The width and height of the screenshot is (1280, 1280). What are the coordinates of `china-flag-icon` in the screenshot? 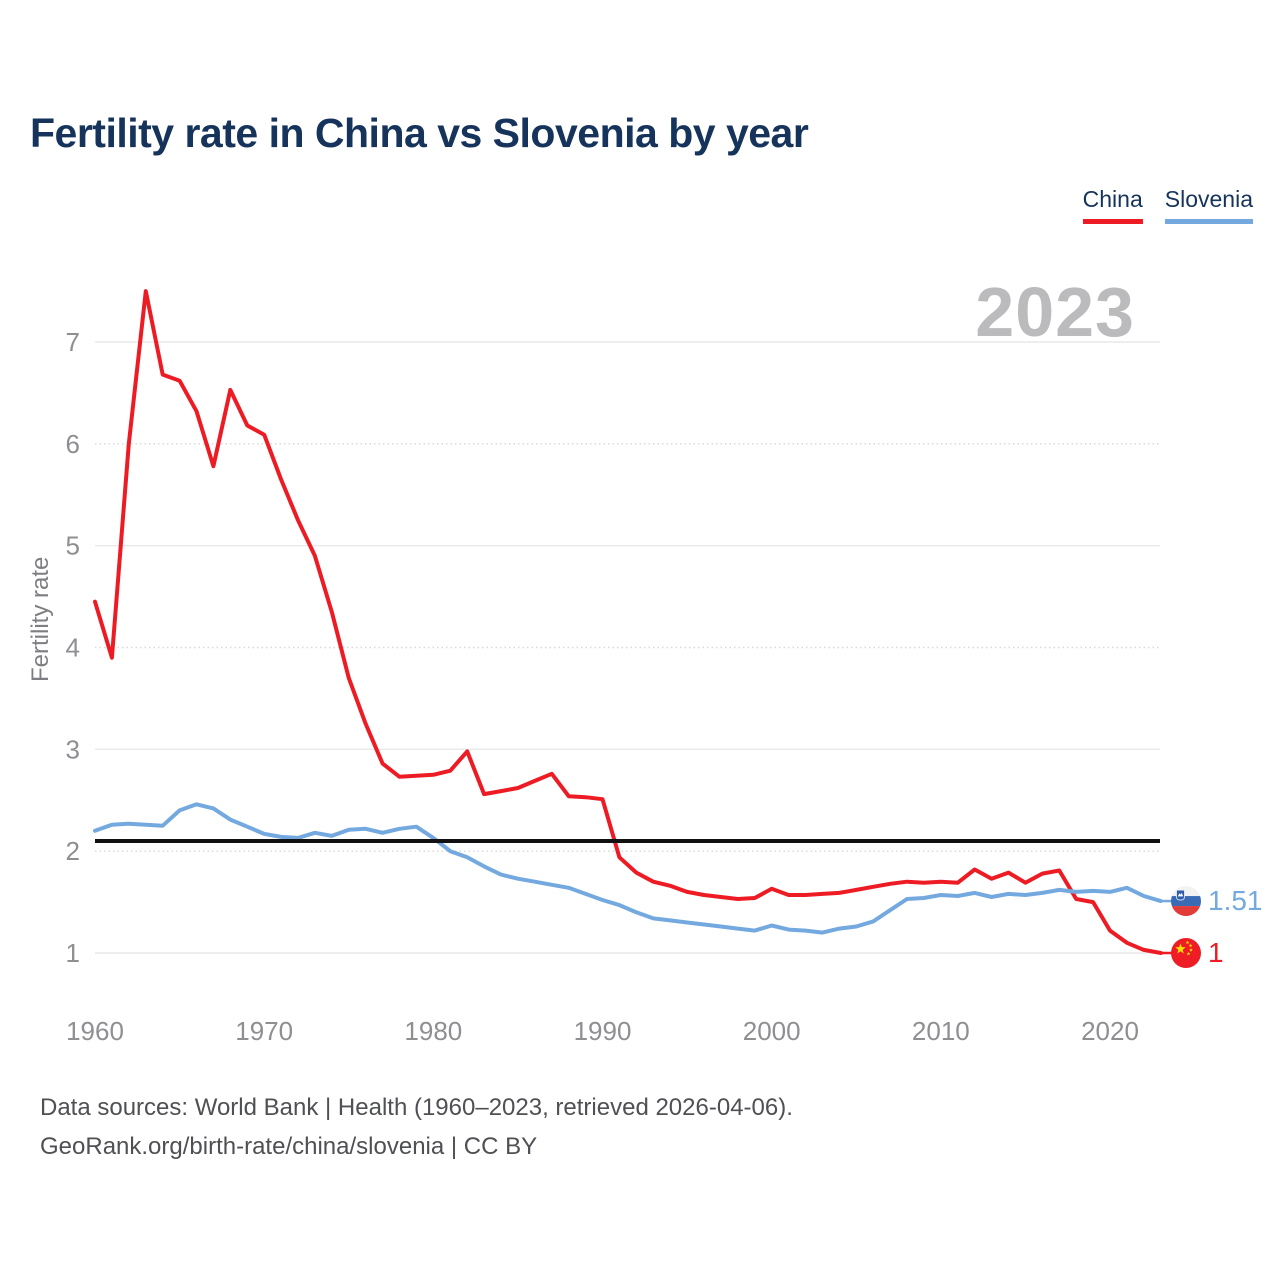 It's located at (1186, 953).